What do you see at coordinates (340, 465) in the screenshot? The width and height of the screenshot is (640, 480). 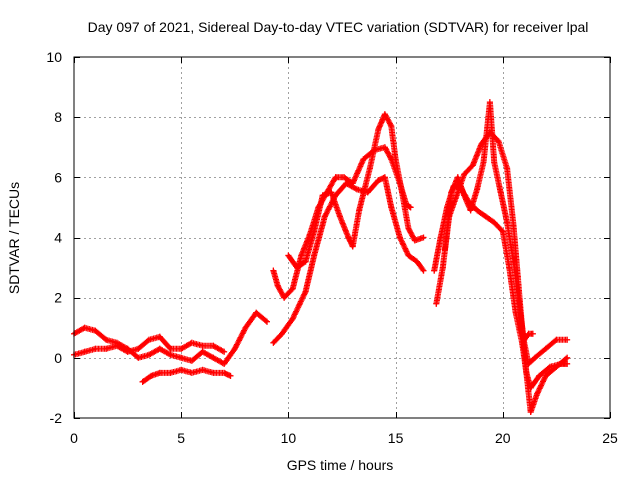 I see `x-axis-title: GPS time / hours` at bounding box center [340, 465].